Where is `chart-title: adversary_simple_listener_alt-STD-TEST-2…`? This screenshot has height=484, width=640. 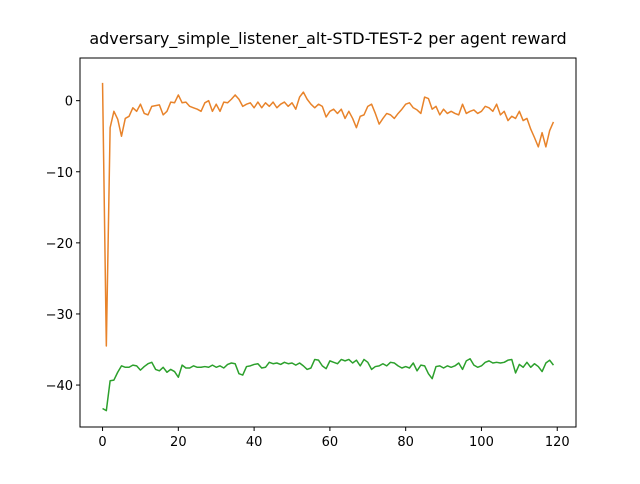
chart-title: adversary_simple_listener_alt-STD-TEST-2… is located at coordinates (327, 39).